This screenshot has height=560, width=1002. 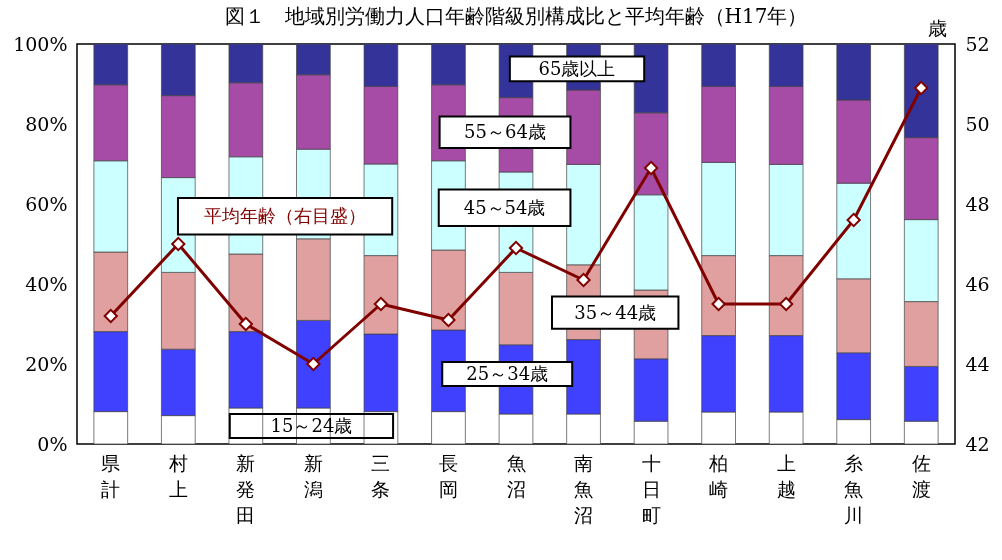 What do you see at coordinates (46, 363) in the screenshot?
I see `y-tick-label: 20%` at bounding box center [46, 363].